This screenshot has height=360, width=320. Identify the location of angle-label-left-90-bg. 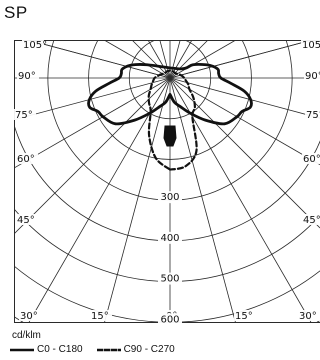
(28, 75).